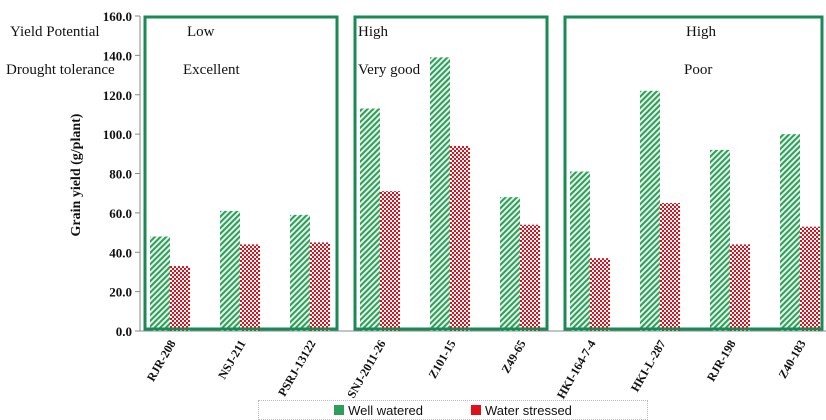 The height and width of the screenshot is (420, 826). What do you see at coordinates (120, 292) in the screenshot?
I see `y-tick-label: 20.0` at bounding box center [120, 292].